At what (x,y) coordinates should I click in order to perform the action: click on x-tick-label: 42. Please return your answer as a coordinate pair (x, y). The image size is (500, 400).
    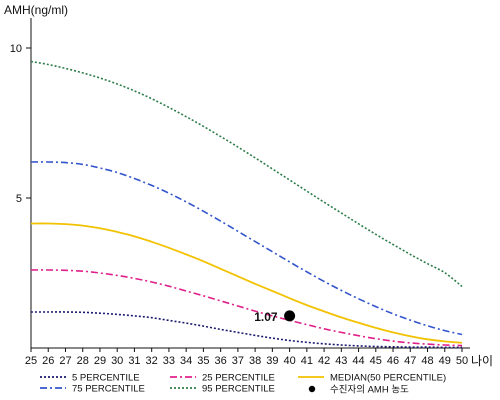
    Looking at the image, I should click on (324, 361).